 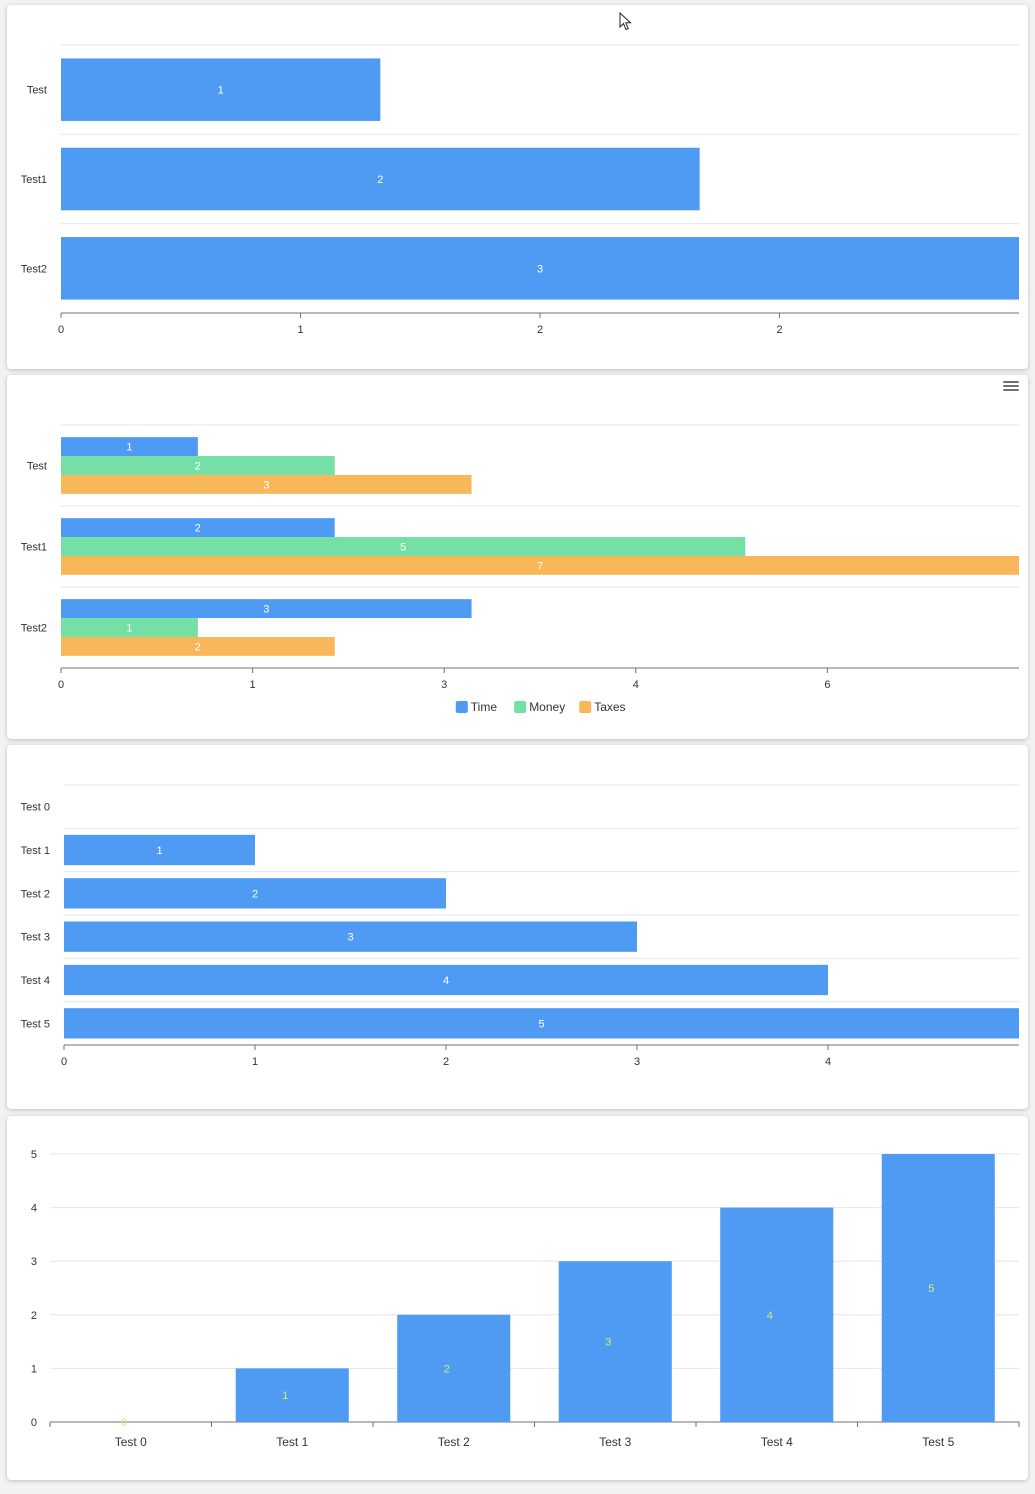 What do you see at coordinates (35, 851) in the screenshot?
I see `y-tick-label: Test 1` at bounding box center [35, 851].